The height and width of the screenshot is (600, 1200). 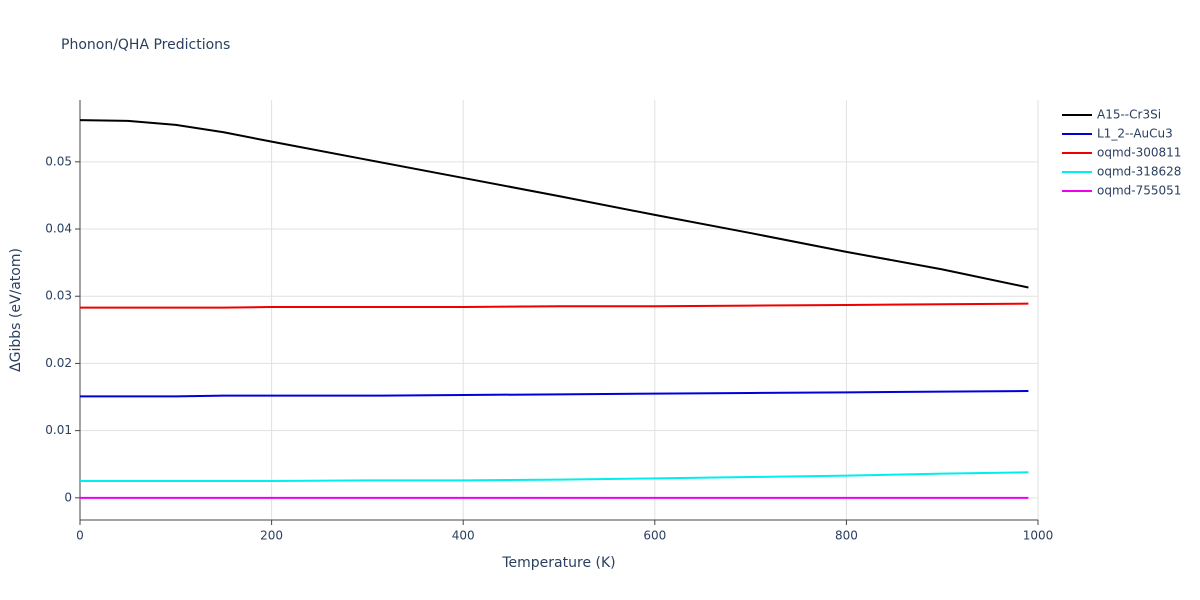 I want to click on x-tick-label: 600, so click(x=654, y=536).